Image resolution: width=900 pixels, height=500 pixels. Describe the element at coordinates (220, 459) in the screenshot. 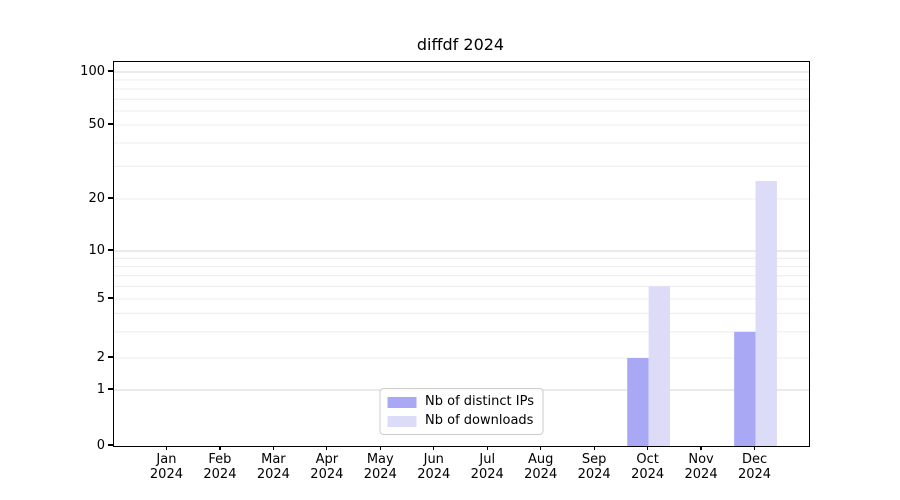

I see `x-tick-month-text: Feb` at that location.